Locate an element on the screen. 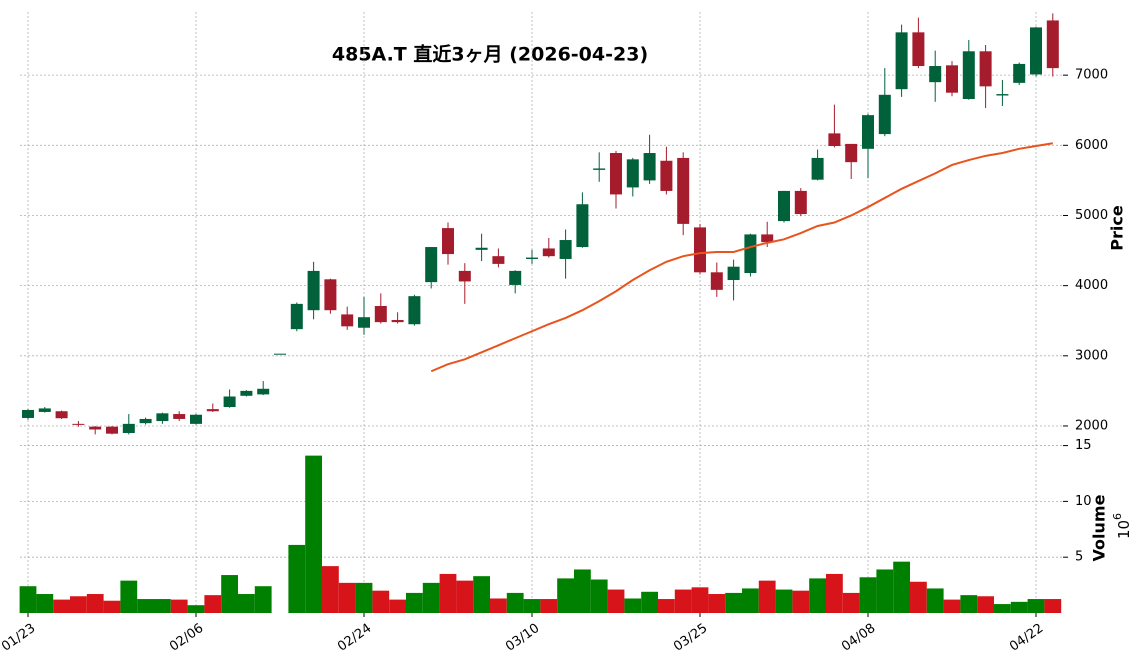 This screenshot has width=1144, height=670. volume-scale: 106 is located at coordinates (1122, 526).